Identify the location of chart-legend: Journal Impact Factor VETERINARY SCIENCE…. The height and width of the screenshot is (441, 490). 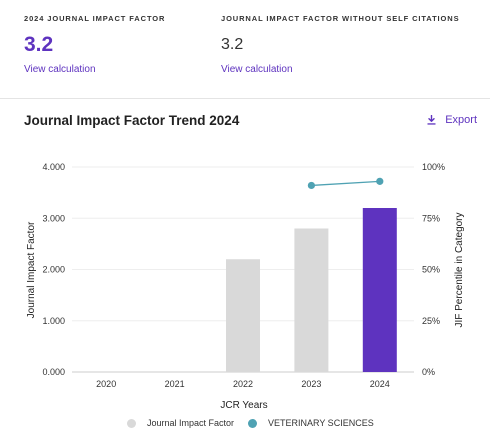
(245, 425).